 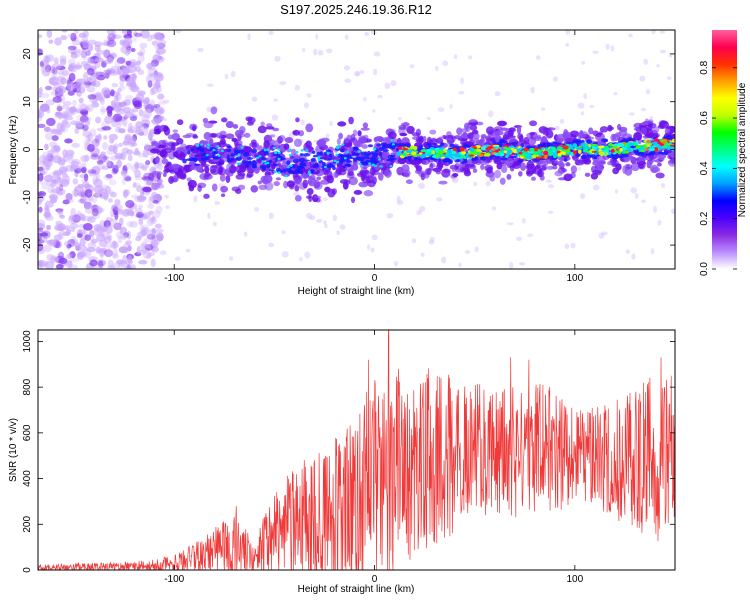 I want to click on x-tick-label: -100, so click(x=174, y=278).